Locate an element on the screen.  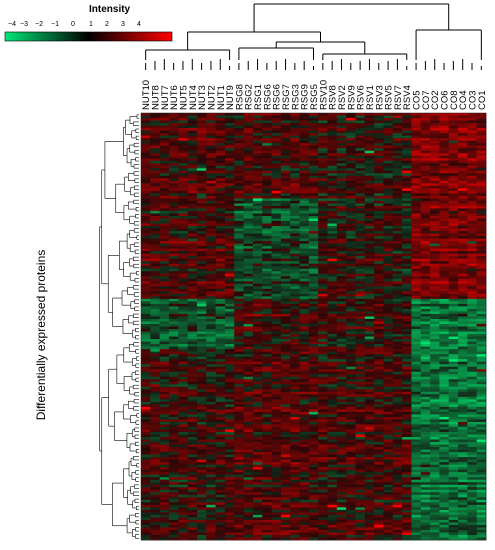
legend-tick-label: 2 is located at coordinates (107, 24).